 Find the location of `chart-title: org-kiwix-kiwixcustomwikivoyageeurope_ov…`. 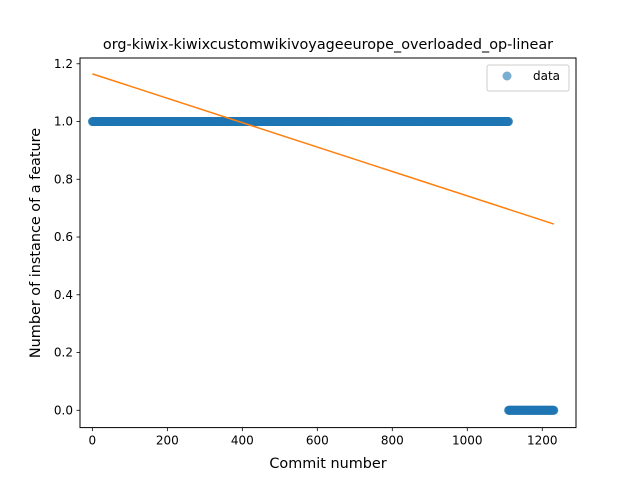

chart-title: org-kiwix-kiwixcustomwikivoyageeurope_ov… is located at coordinates (328, 45).